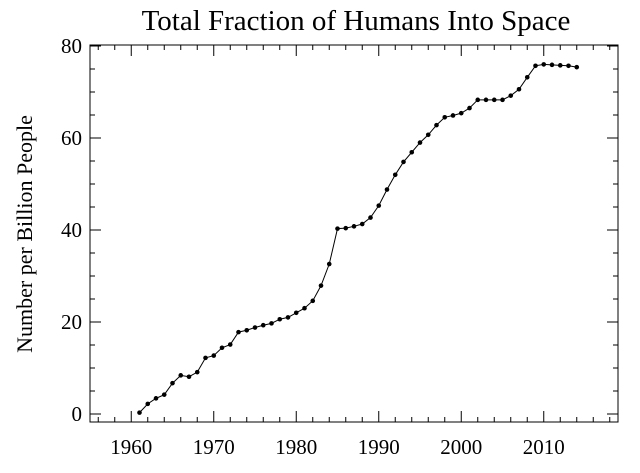  Describe the element at coordinates (544, 447) in the screenshot. I see `x-tick-label: 2010` at that location.